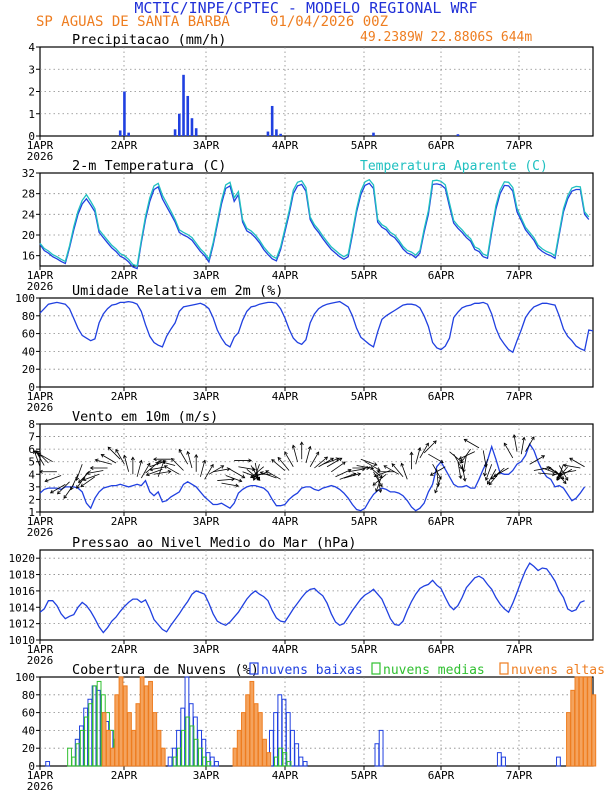 This screenshot has width=612, height=792. I want to click on y-tick-label: 5, so click(31, 462).